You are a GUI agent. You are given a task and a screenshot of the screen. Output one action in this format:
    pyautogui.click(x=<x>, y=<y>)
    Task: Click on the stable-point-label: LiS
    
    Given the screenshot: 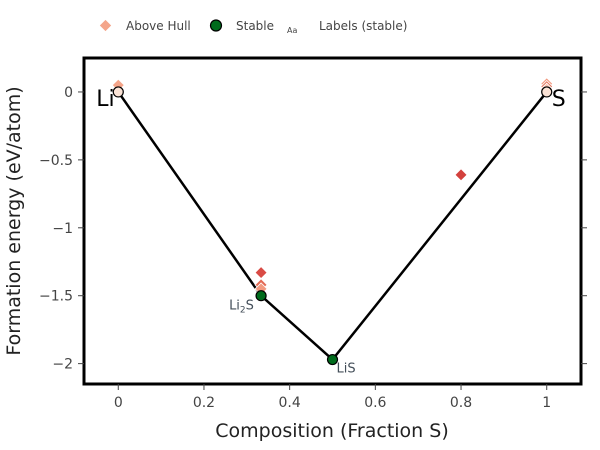 What is the action you would take?
    pyautogui.click(x=346, y=369)
    